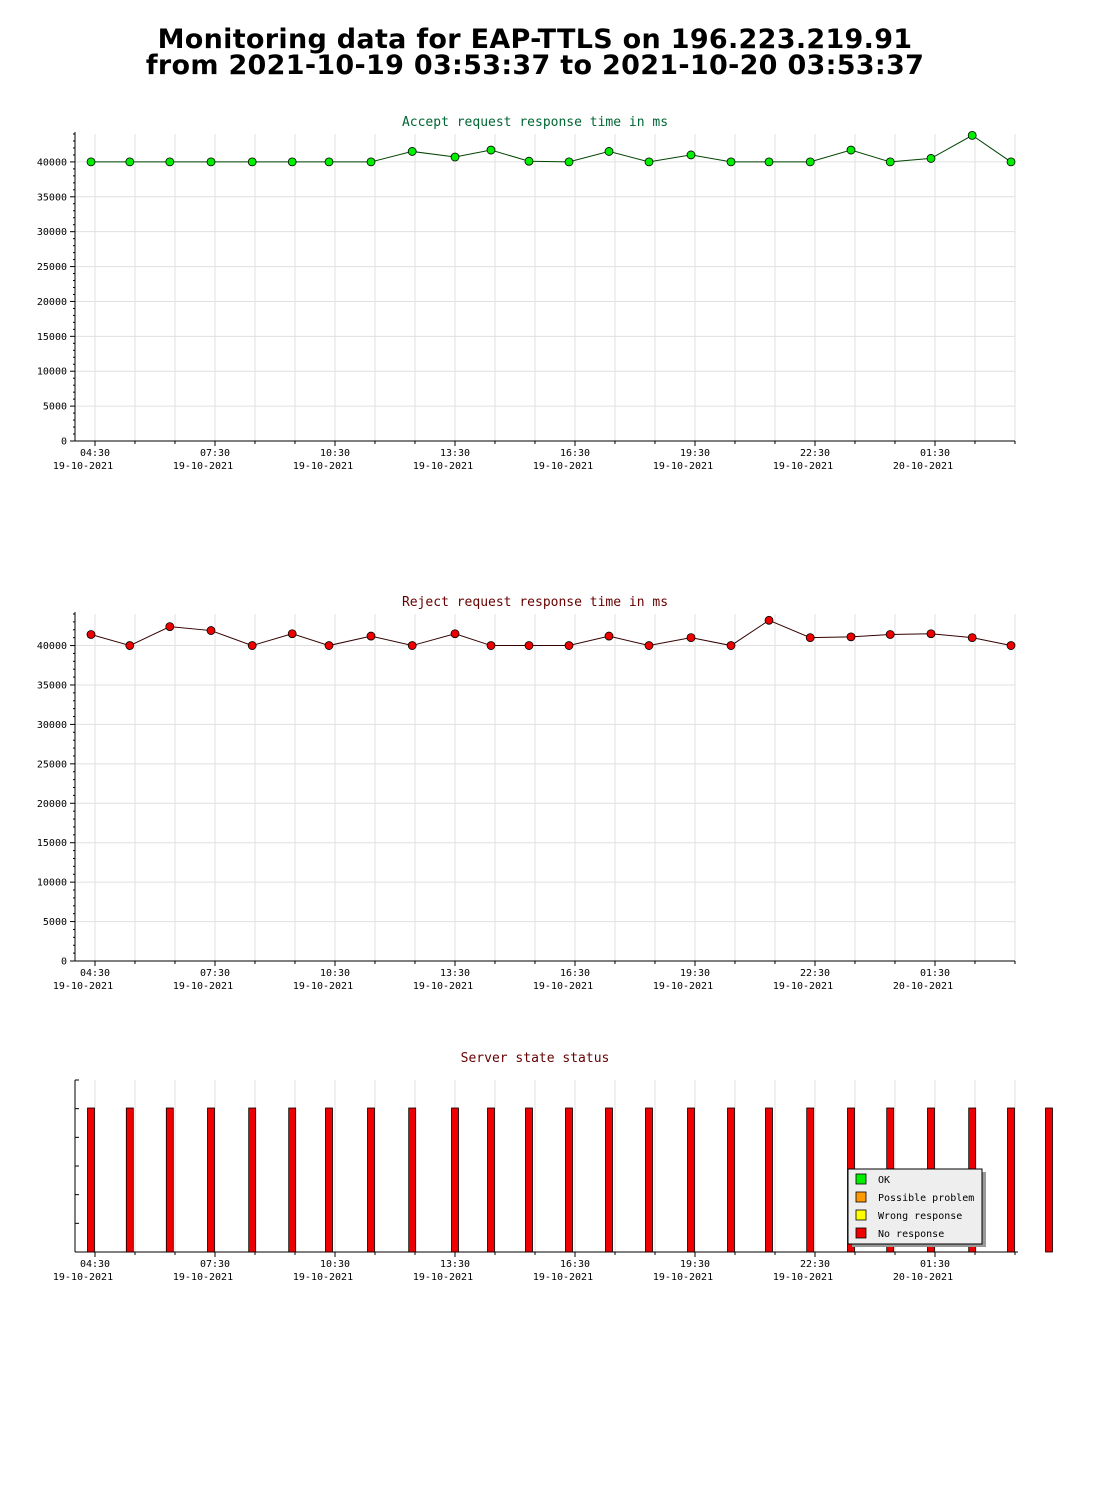  Describe the element at coordinates (920, 1216) in the screenshot. I see `legend-label: Wrong response` at that location.